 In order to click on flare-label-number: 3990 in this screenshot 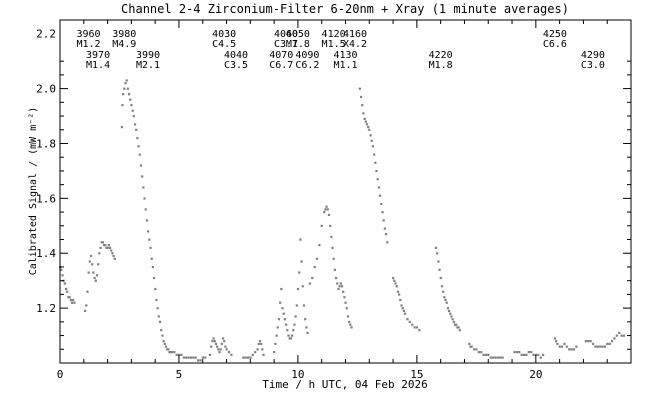, I will do `click(148, 55)`.